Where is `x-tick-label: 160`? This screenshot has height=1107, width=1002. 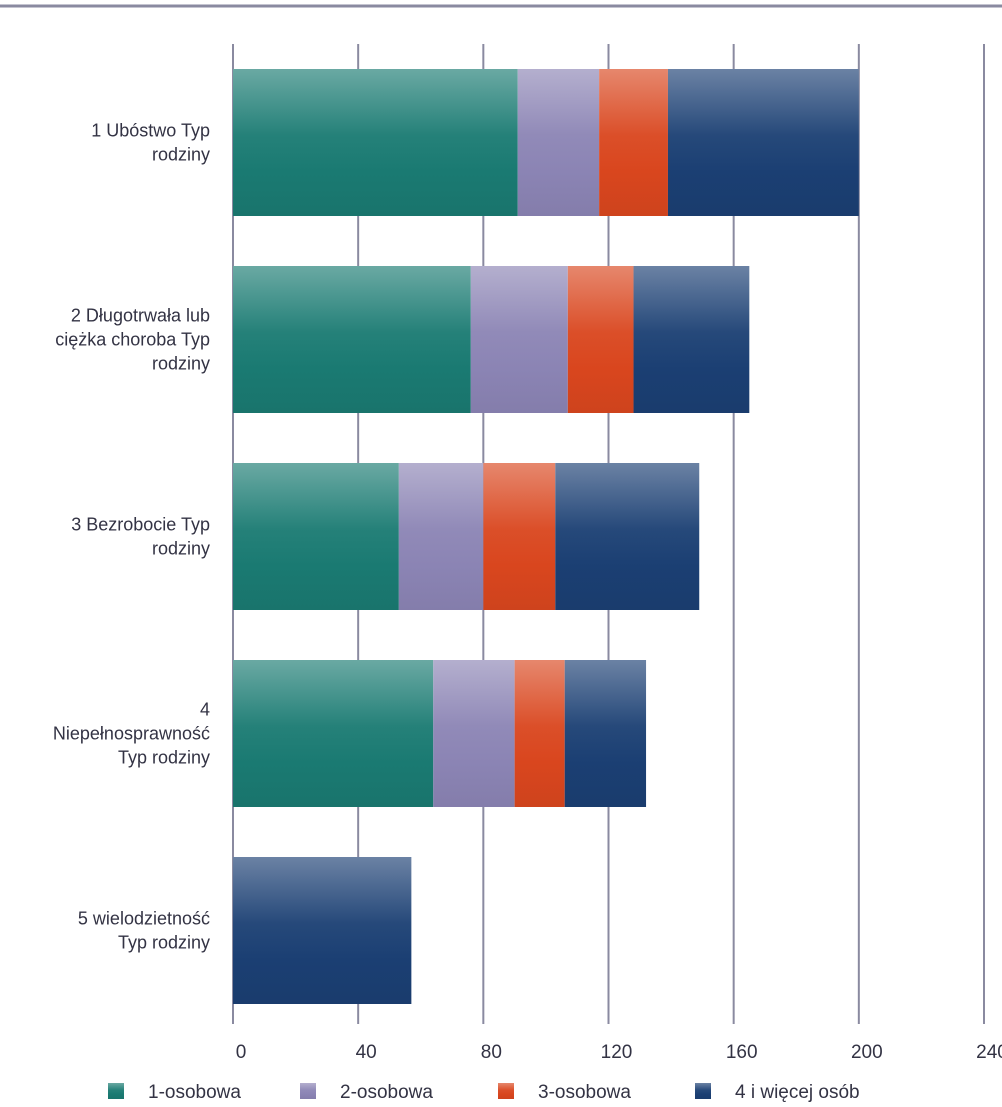 x-tick-label: 160 is located at coordinates (742, 1052).